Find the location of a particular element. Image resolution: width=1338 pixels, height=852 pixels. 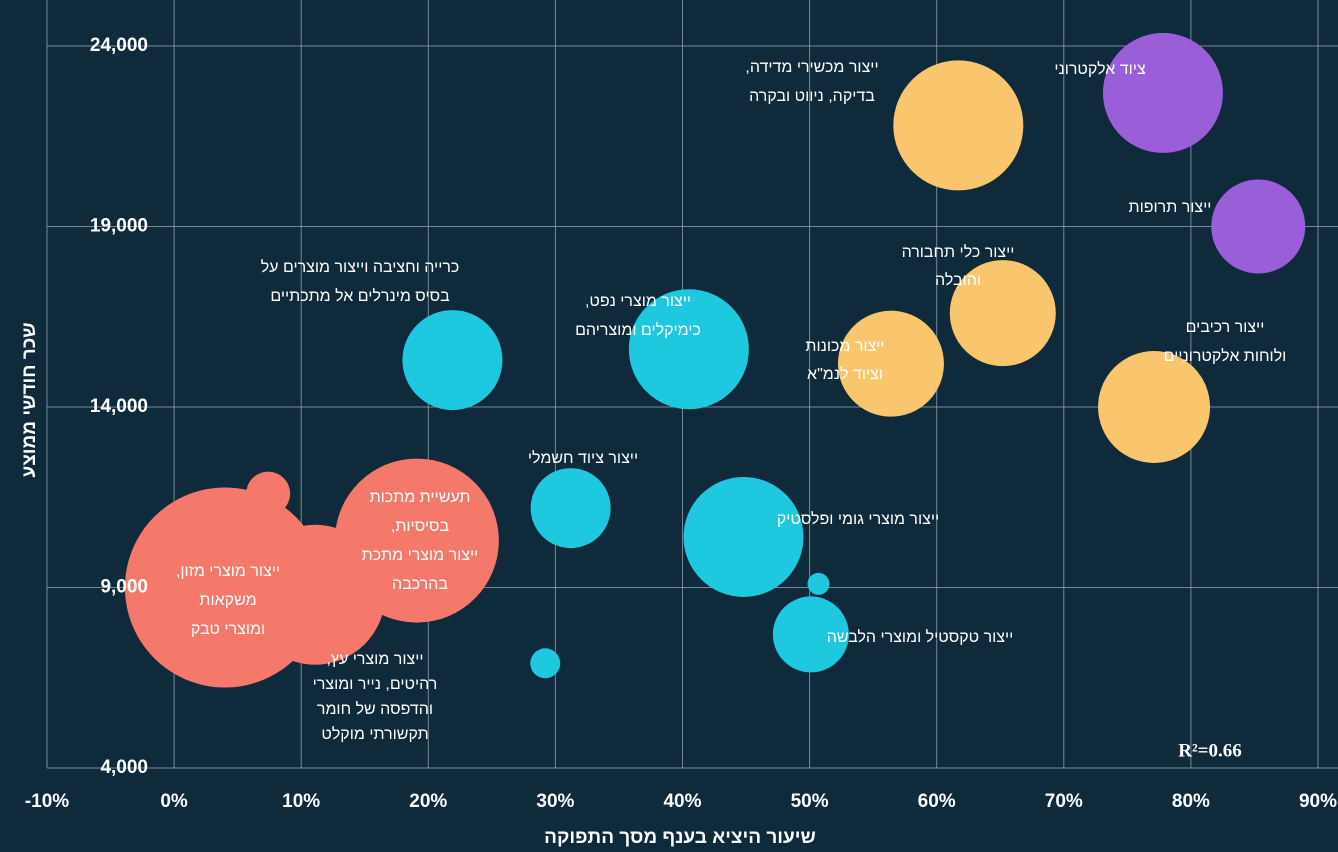

x-tick-label: 20% is located at coordinates (428, 801).